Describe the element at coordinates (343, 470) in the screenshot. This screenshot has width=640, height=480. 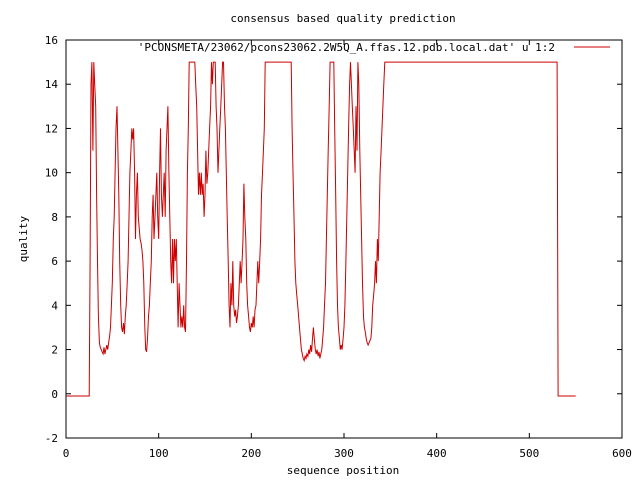
I see `x-axis-label: sequence position` at that location.